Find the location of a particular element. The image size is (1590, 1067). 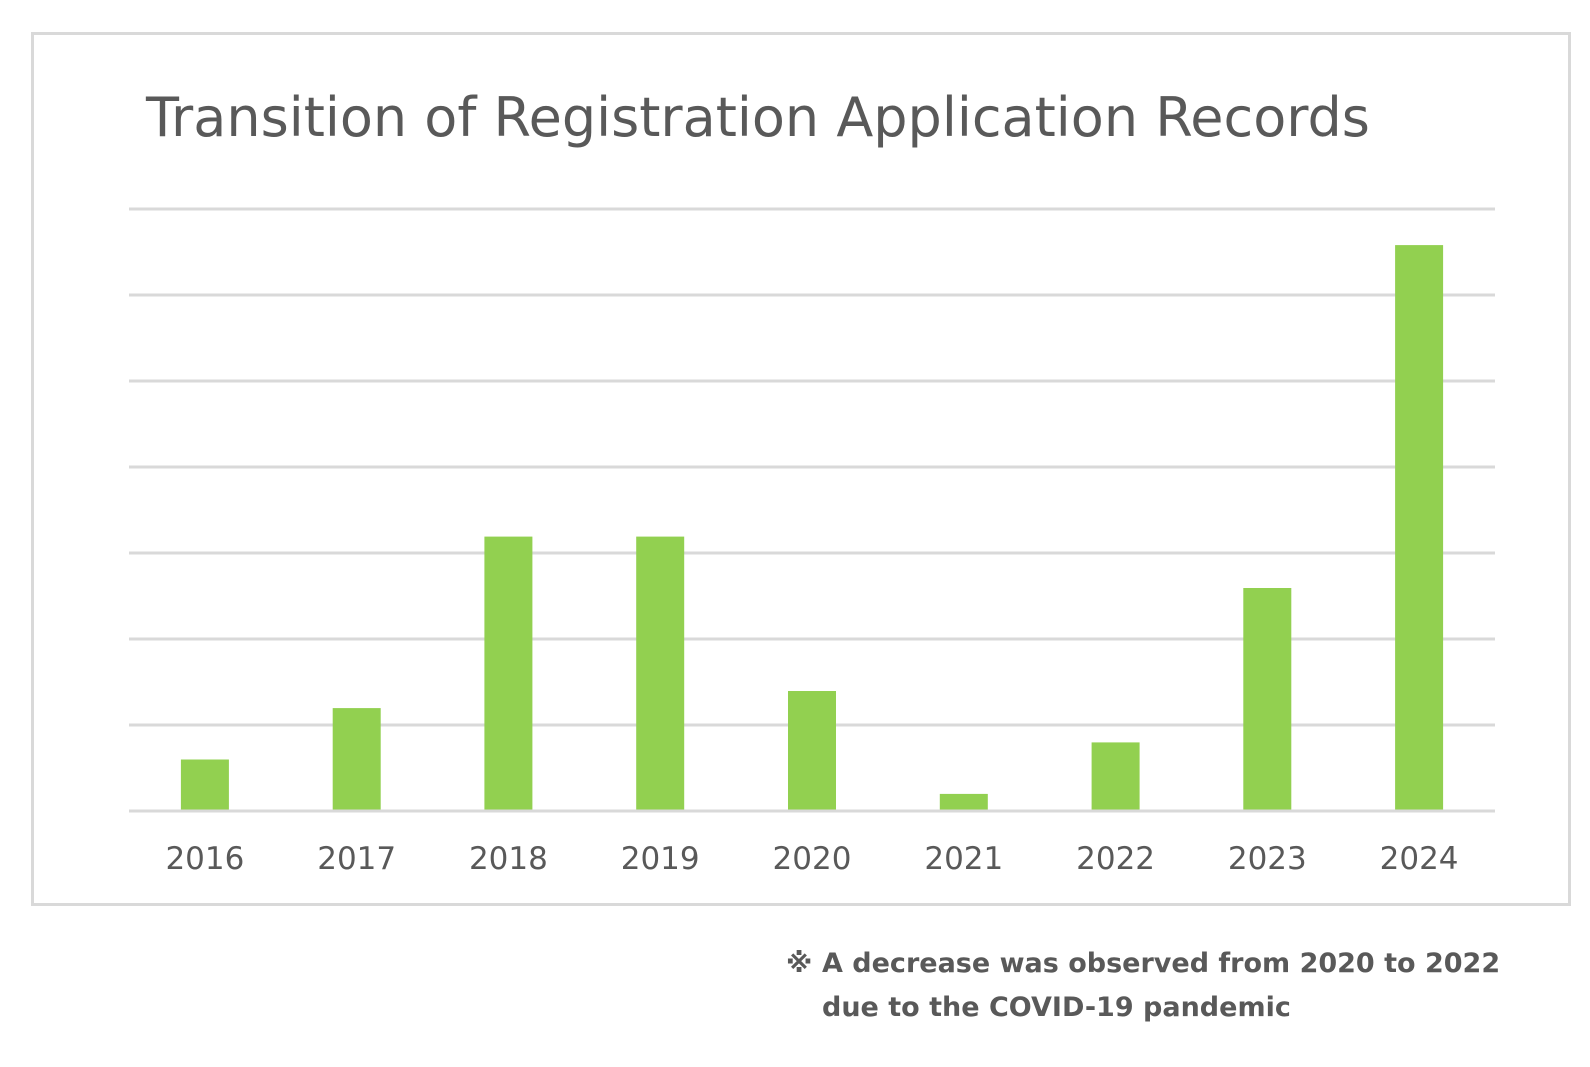

footnote-text-2: due to the COVID-19 pandemic is located at coordinates (1056, 1007).